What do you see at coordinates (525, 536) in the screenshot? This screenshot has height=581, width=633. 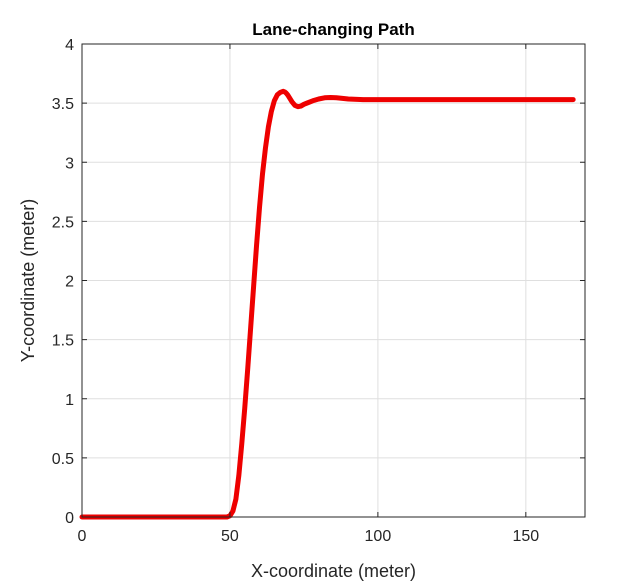 I see `x-tick-label: 150` at bounding box center [525, 536].